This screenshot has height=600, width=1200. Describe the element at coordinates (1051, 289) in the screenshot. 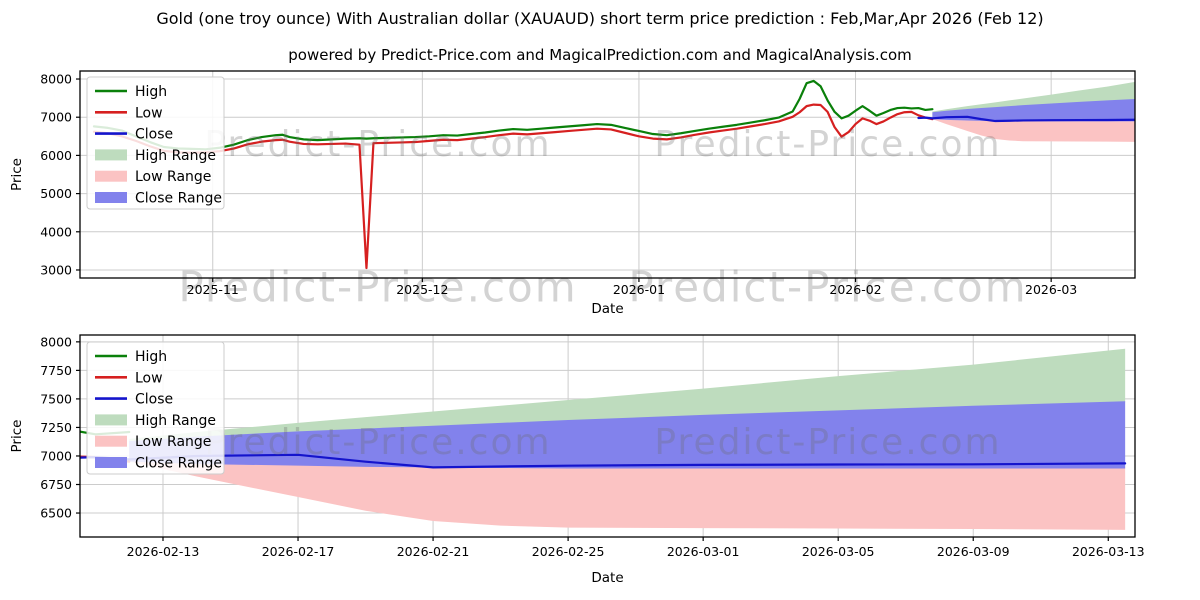

I see `x-tick-label: 2026-03` at that location.